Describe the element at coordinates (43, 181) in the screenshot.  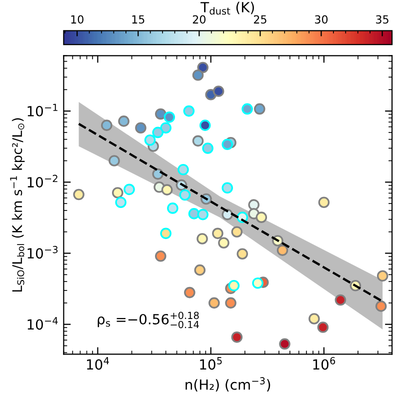
I see `y-tick-label: 10$^{−2}$` at that location.